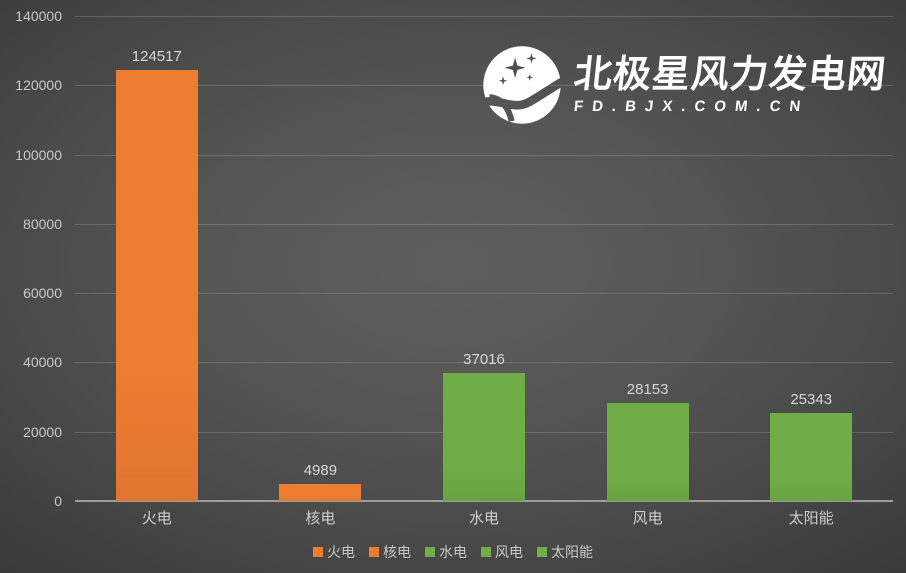 Image resolution: width=906 pixels, height=573 pixels. Describe the element at coordinates (509, 552) in the screenshot. I see `legend-label: 风电` at that location.